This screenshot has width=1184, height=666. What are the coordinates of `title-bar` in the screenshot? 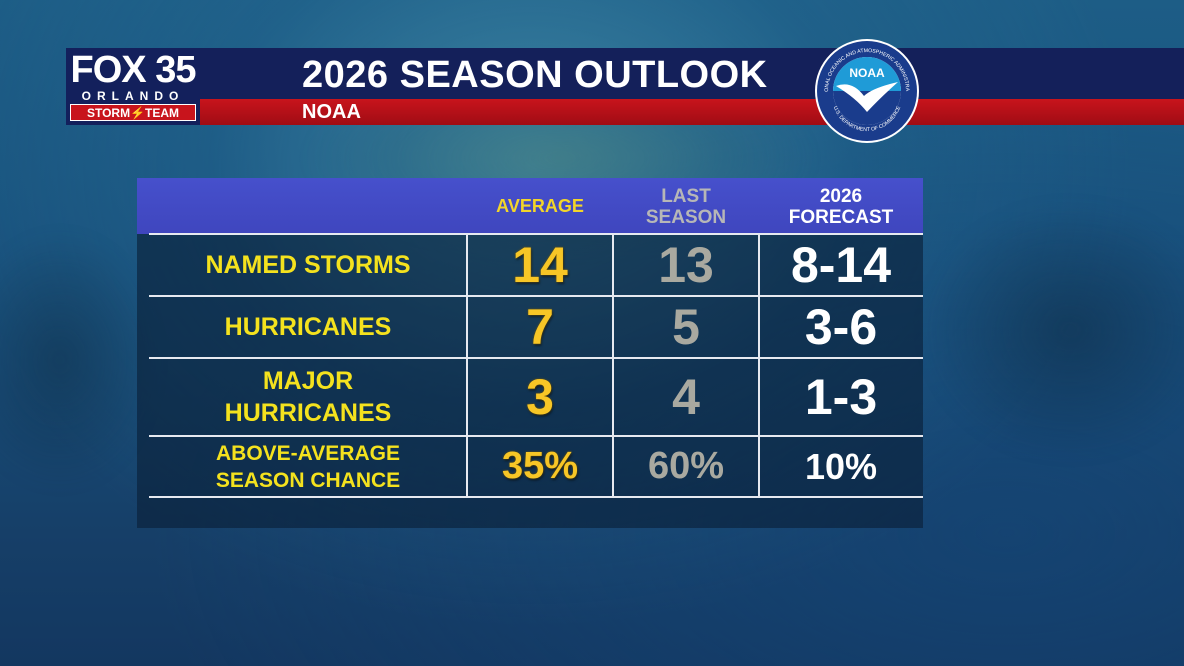 It's located at (692, 73).